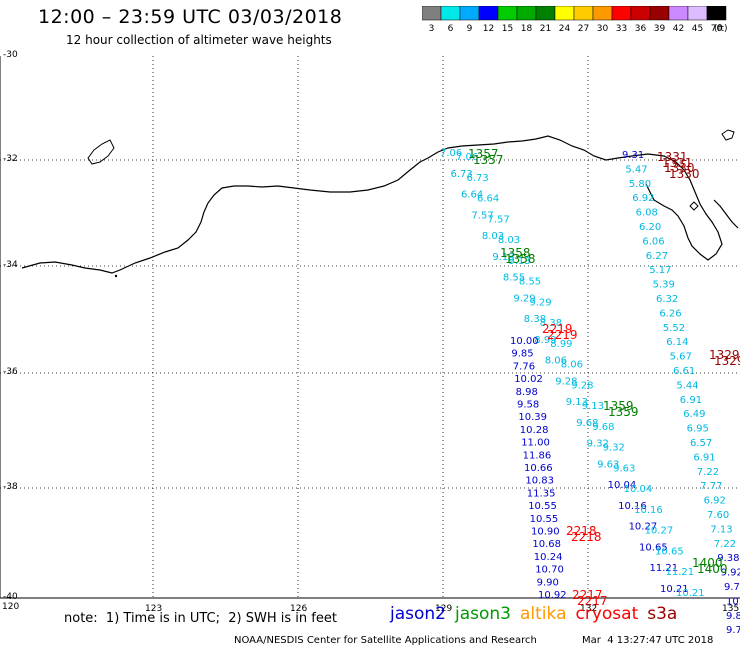  I want to click on cryosat-swh-value: 9.58, so click(528, 405).